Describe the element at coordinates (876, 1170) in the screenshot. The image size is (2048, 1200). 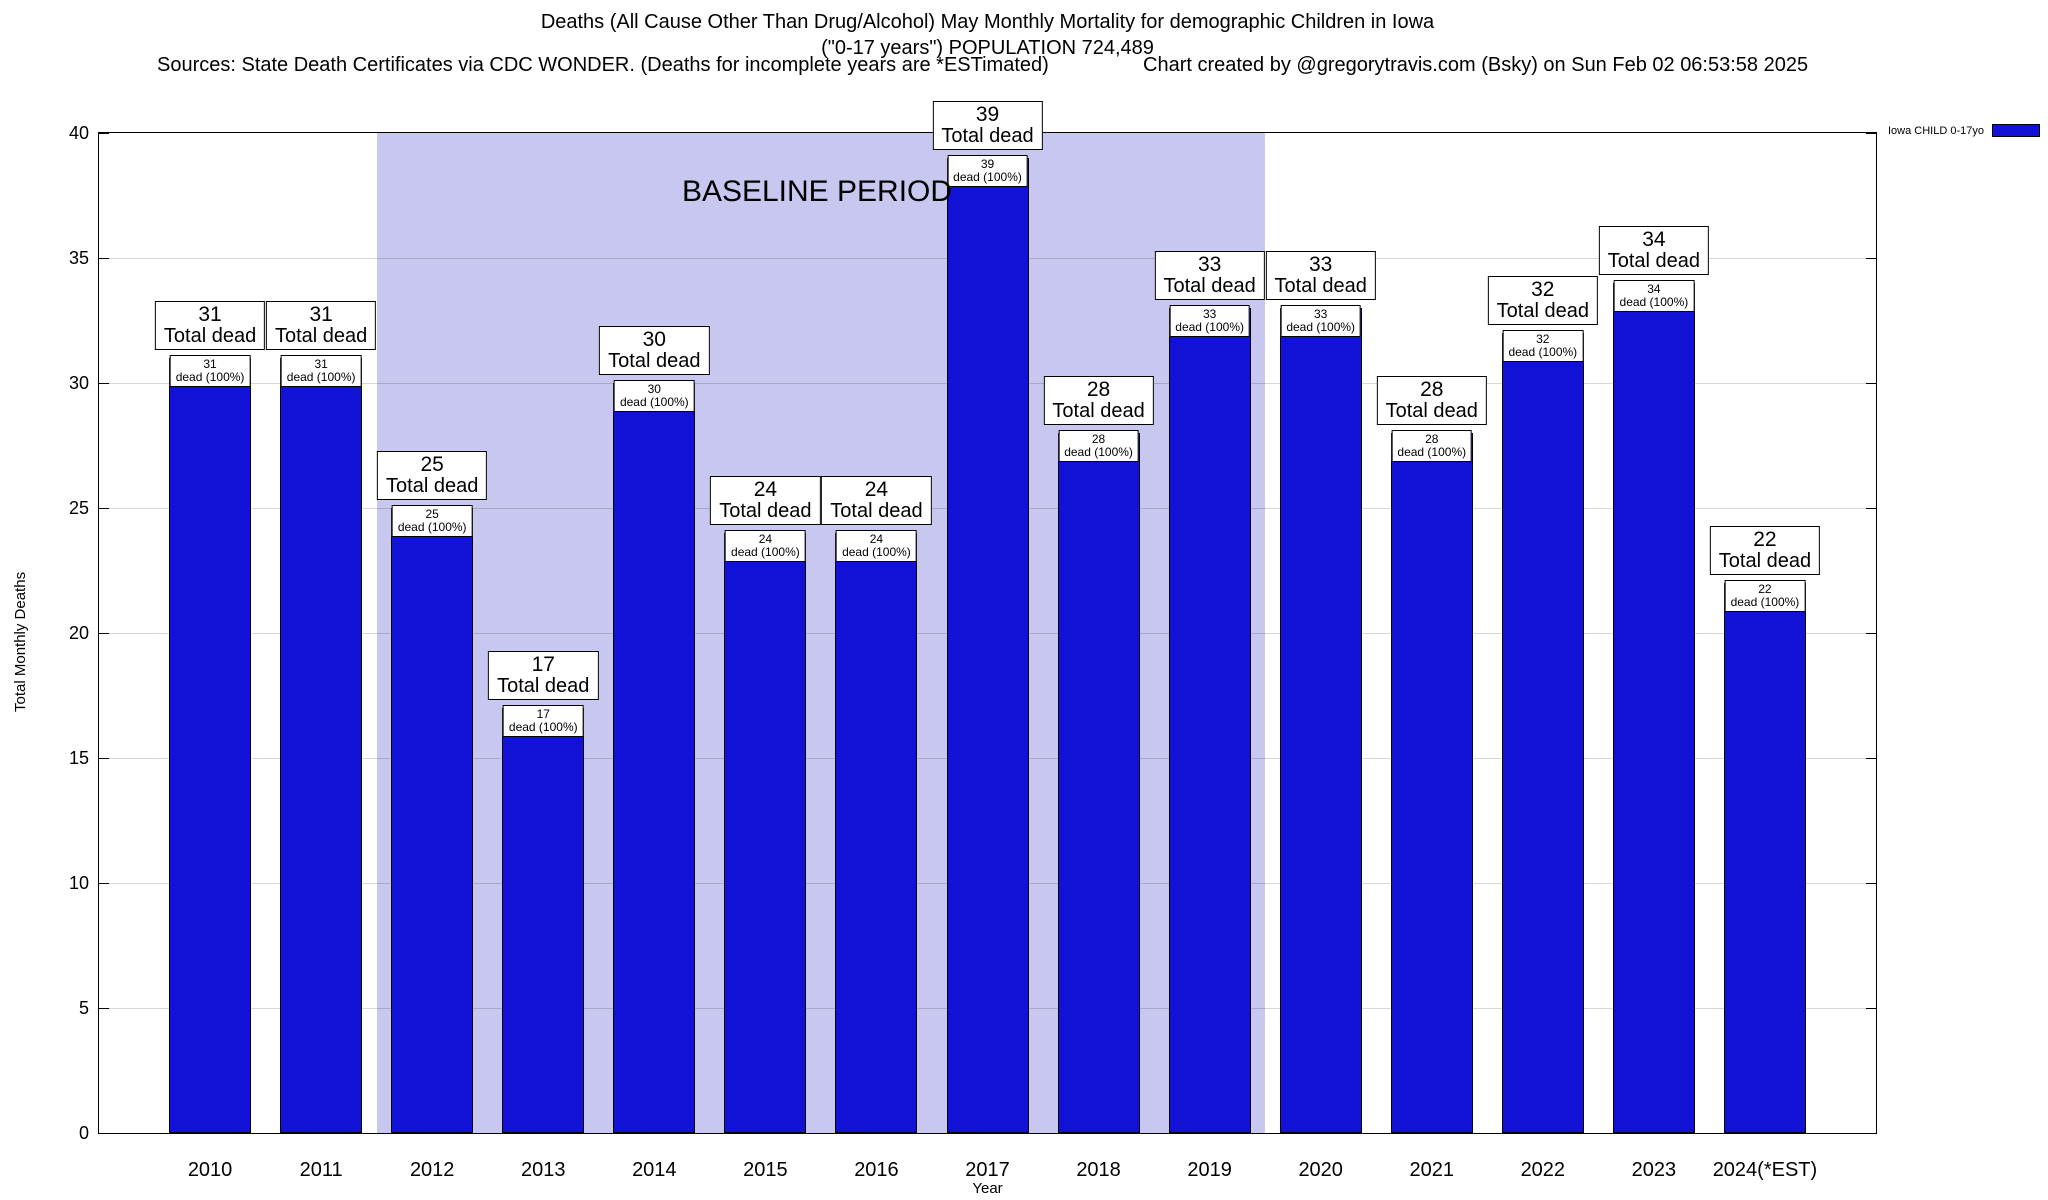
I see `x-tick-label-2016: 2016` at that location.